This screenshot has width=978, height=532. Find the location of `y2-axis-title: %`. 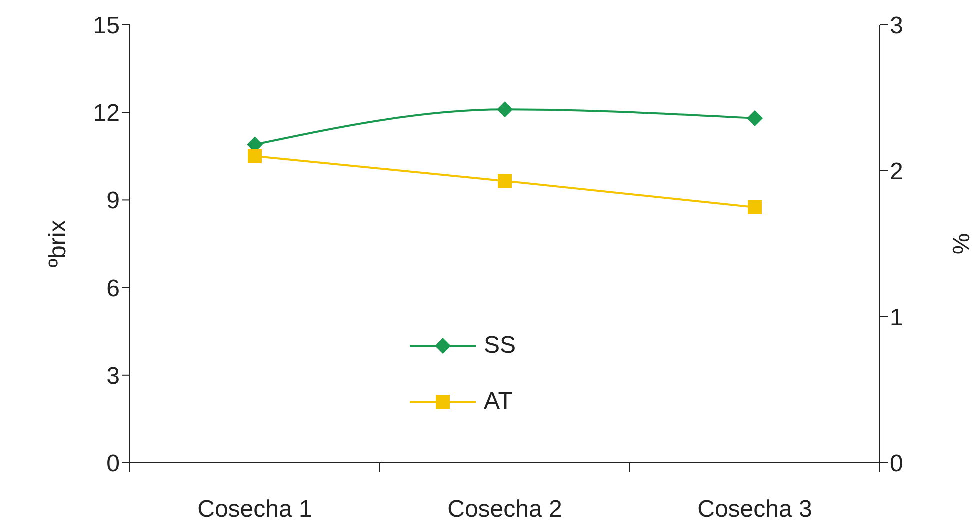

y2-axis-title: % is located at coordinates (962, 244).